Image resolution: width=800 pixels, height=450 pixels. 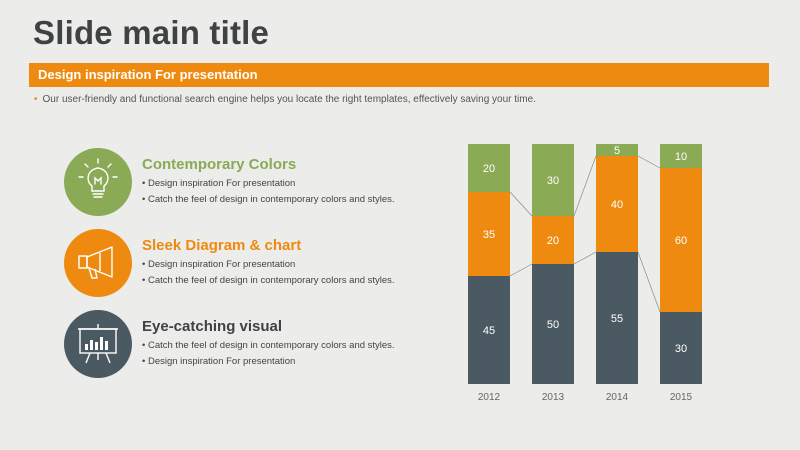 I want to click on data-label: 60, so click(x=681, y=241).